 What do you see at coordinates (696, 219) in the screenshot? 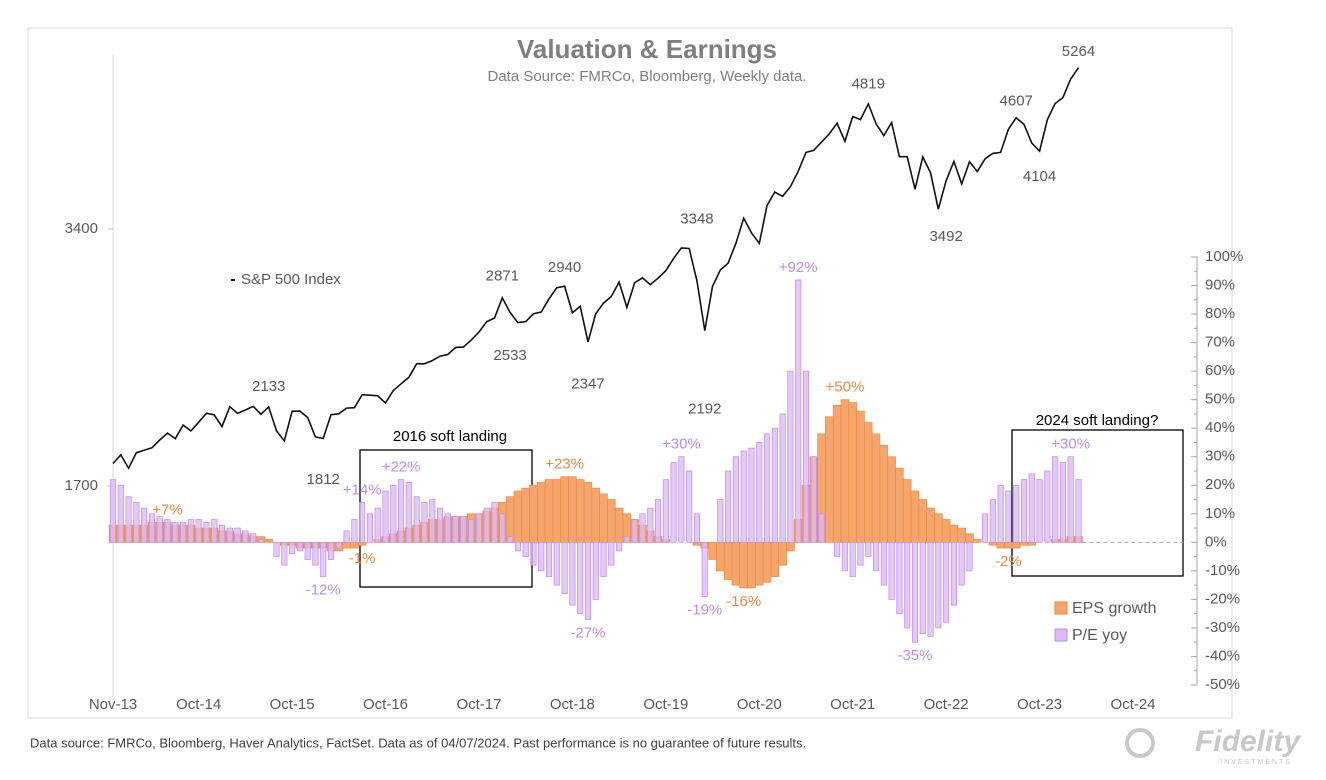
I see `data-label: 3348` at bounding box center [696, 219].